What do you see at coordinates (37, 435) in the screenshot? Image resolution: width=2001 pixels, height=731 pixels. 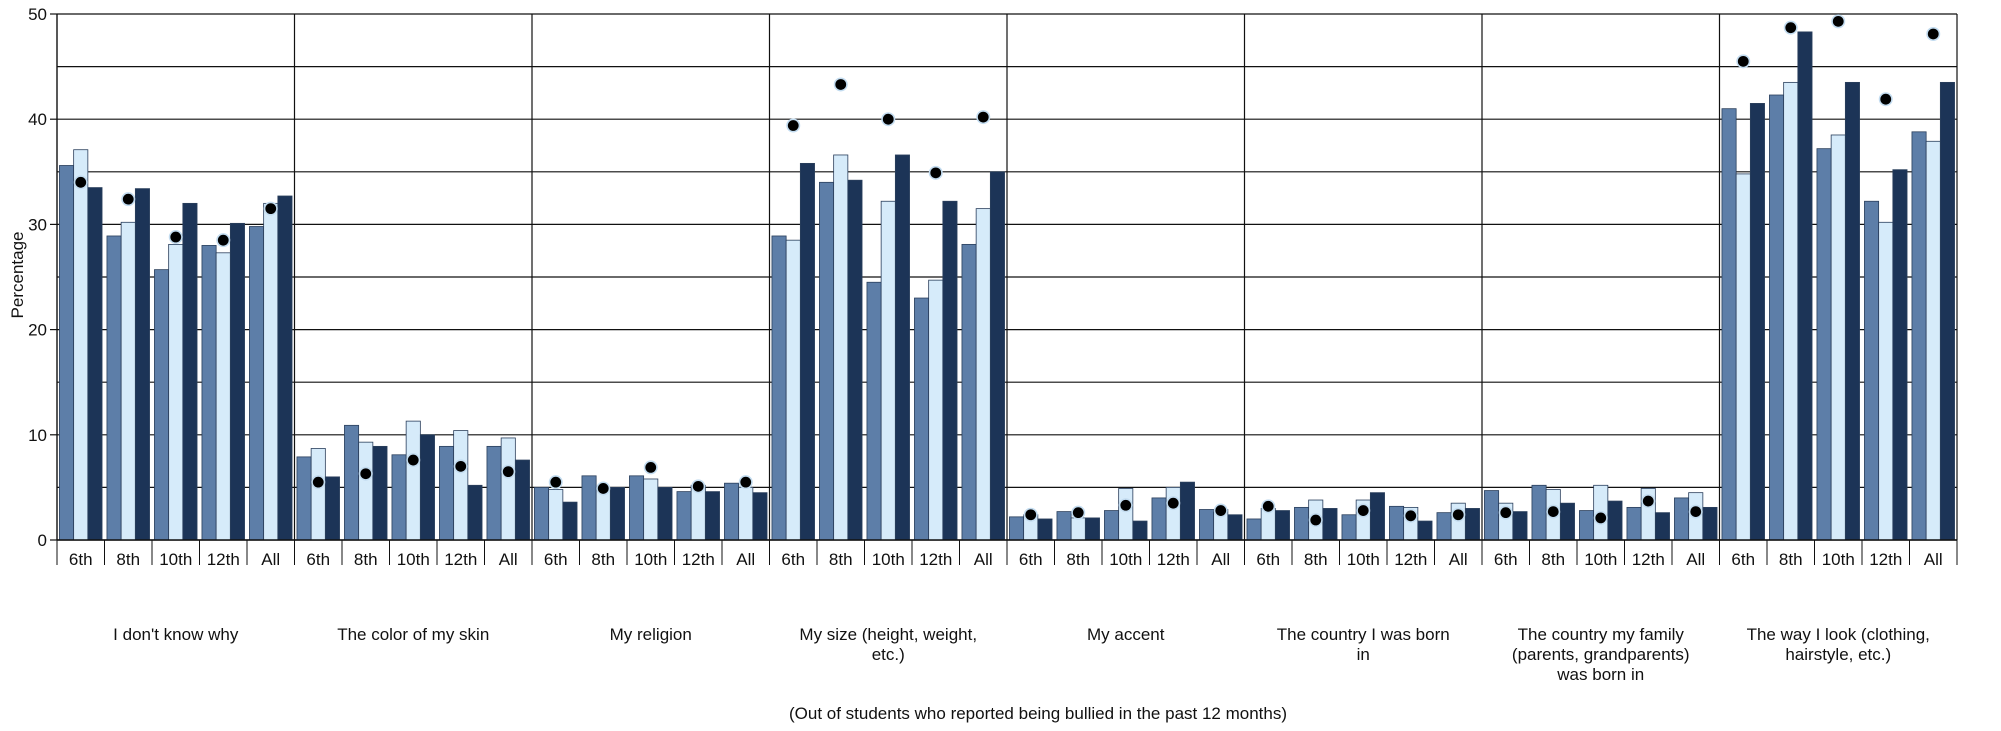 I see `y-tick-label: 10` at bounding box center [37, 435].